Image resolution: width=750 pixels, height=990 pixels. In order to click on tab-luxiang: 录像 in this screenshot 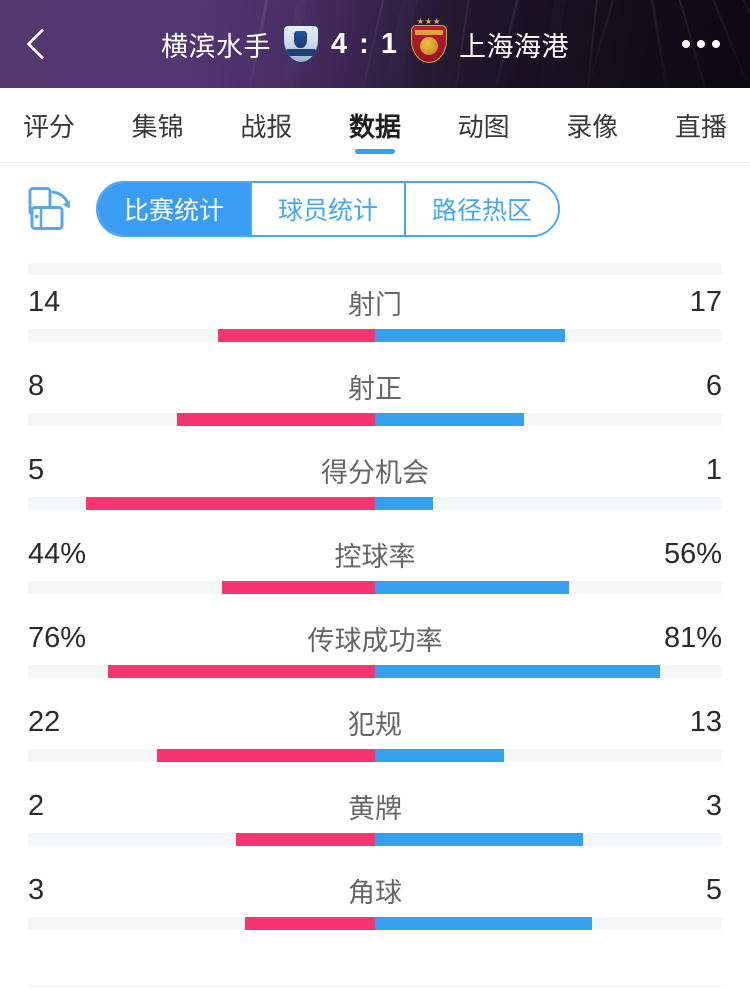, I will do `click(592, 125)`.